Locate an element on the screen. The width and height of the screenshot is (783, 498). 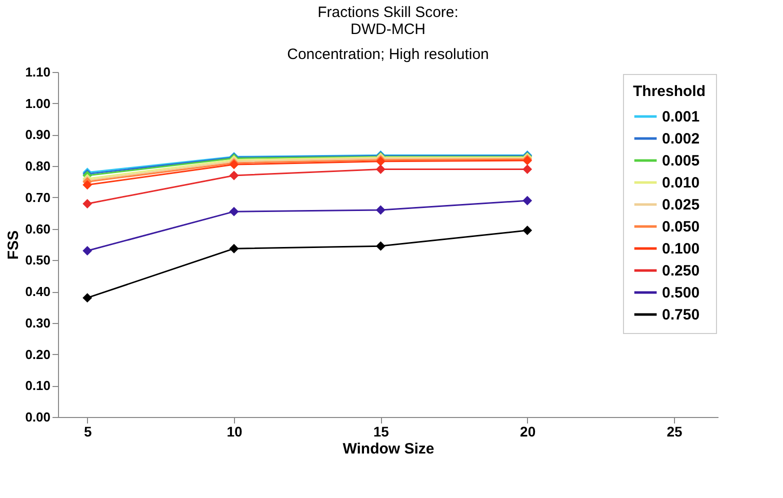
legend-label: 0.010 is located at coordinates (681, 183).